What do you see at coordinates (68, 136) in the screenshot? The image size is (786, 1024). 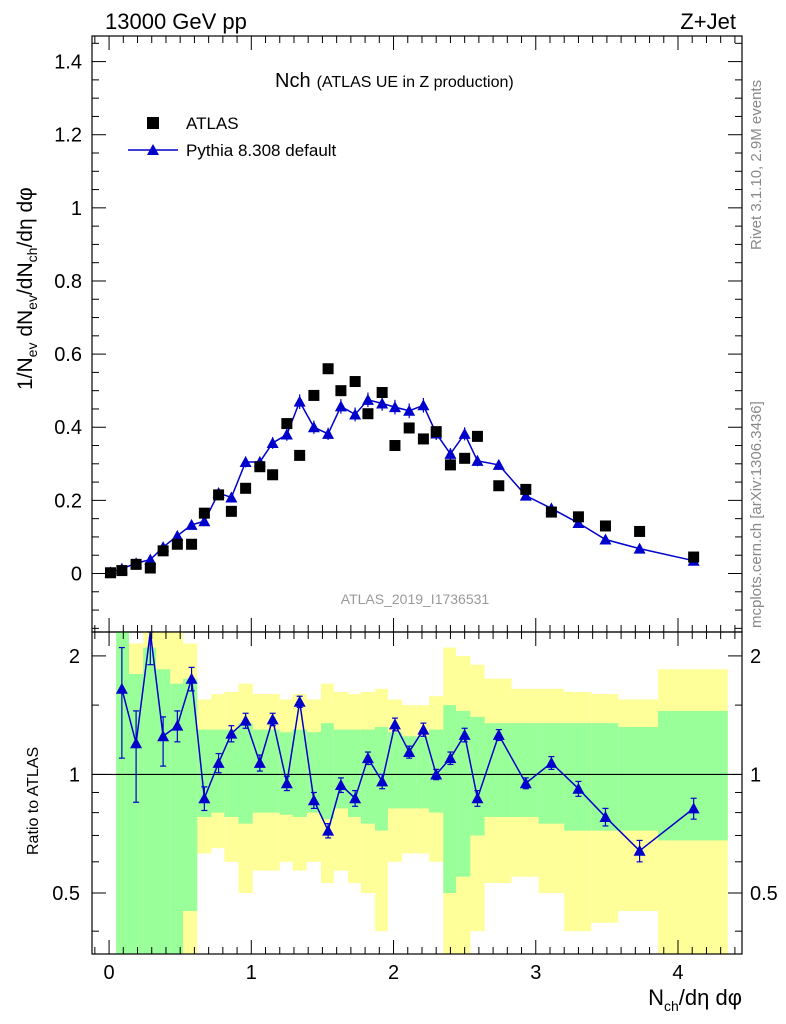 I see `main-y-tick-label: 1.2` at bounding box center [68, 136].